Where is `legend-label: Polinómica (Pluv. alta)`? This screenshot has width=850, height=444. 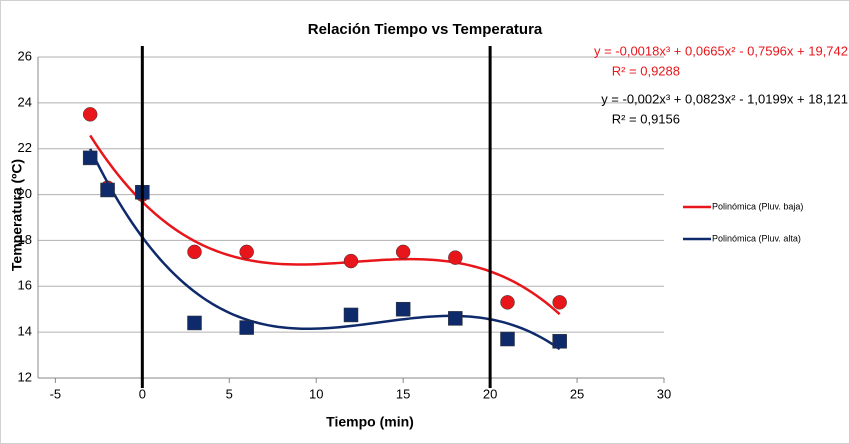
legend-label: Polinómica (Pluv. alta) is located at coordinates (756, 238).